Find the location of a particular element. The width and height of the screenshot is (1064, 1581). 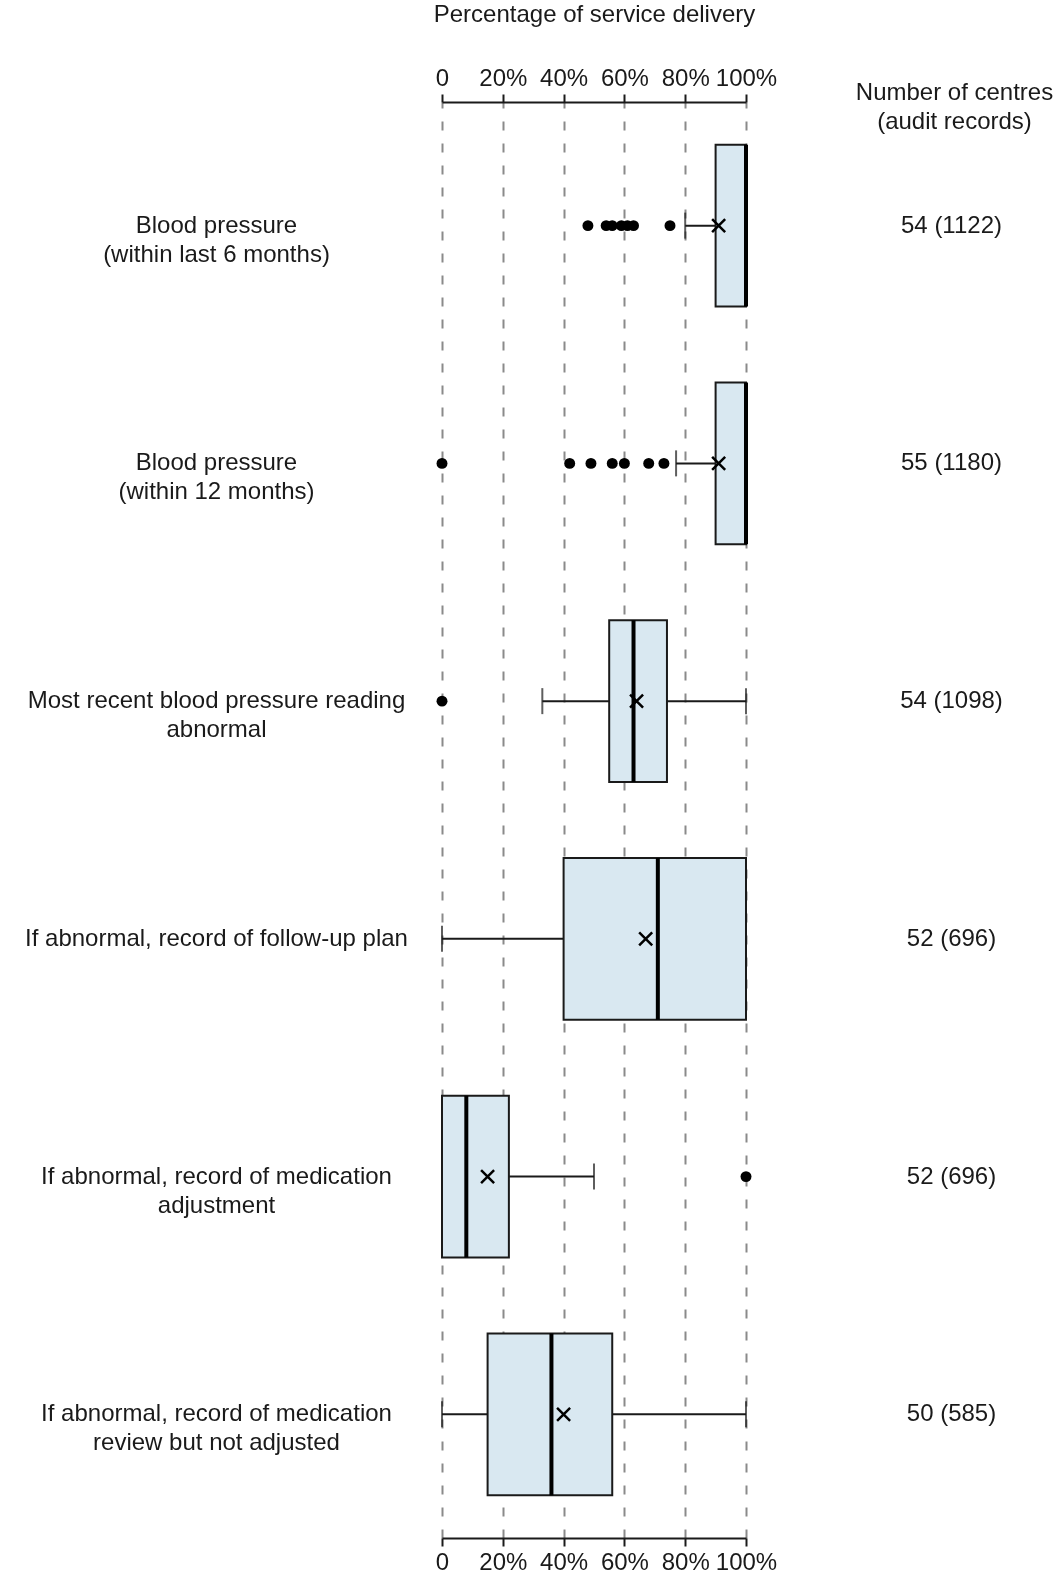

x-tick-label: 100% is located at coordinates (746, 1561).